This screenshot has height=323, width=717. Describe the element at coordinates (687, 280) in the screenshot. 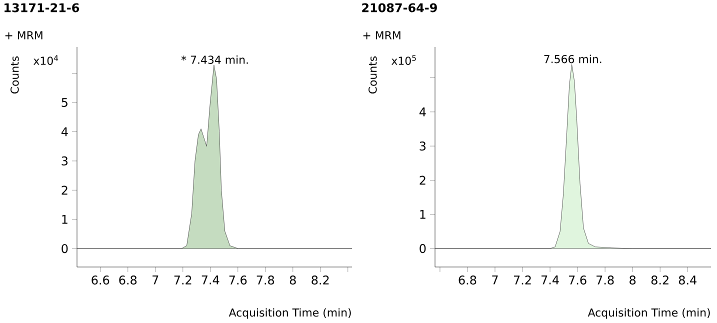

I see `x-tick-label: 8.4` at that location.